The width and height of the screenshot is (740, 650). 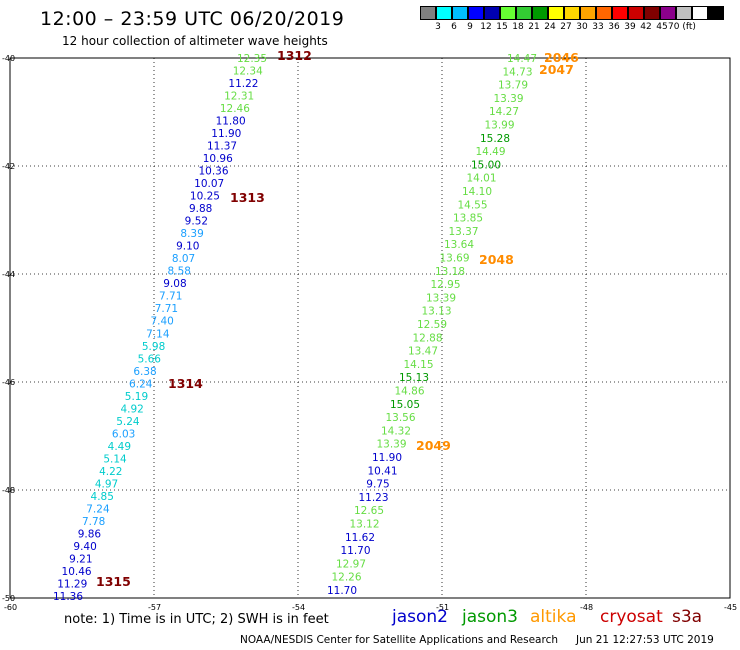 I want to click on colorbar-label: 42, so click(x=646, y=27).